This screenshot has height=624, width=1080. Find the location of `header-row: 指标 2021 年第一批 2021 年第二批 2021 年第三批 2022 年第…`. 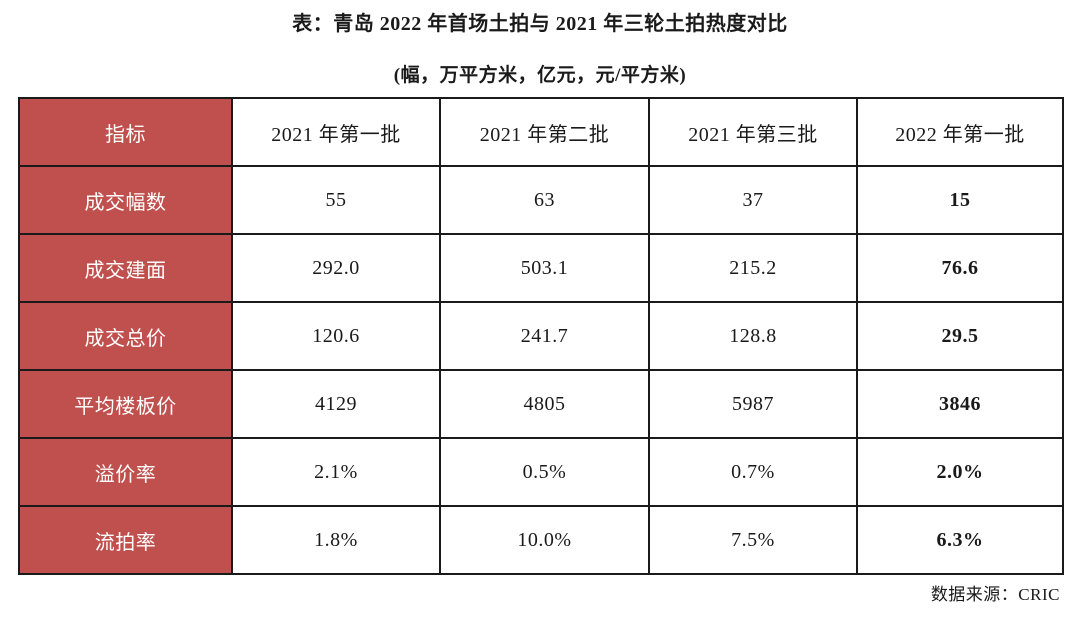

header-row: 指标 2021 年第一批 2021 年第二批 2021 年第三批 2022 年第… is located at coordinates (541, 132).